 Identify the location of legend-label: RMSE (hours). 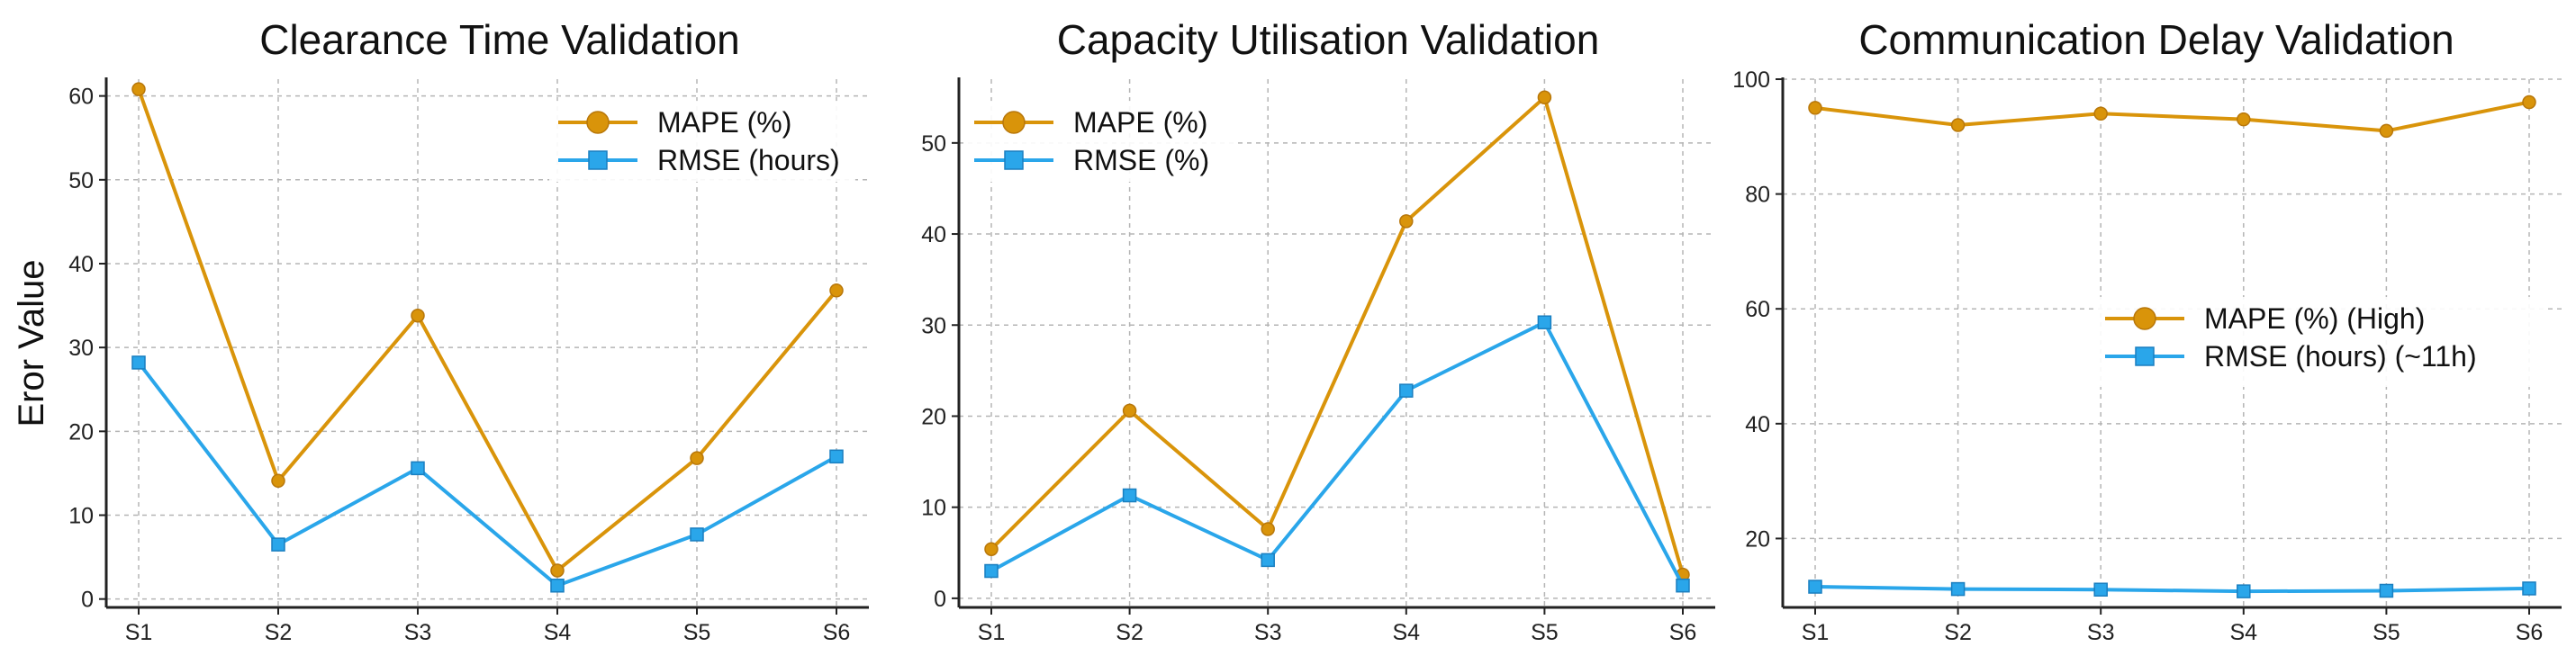
(748, 160).